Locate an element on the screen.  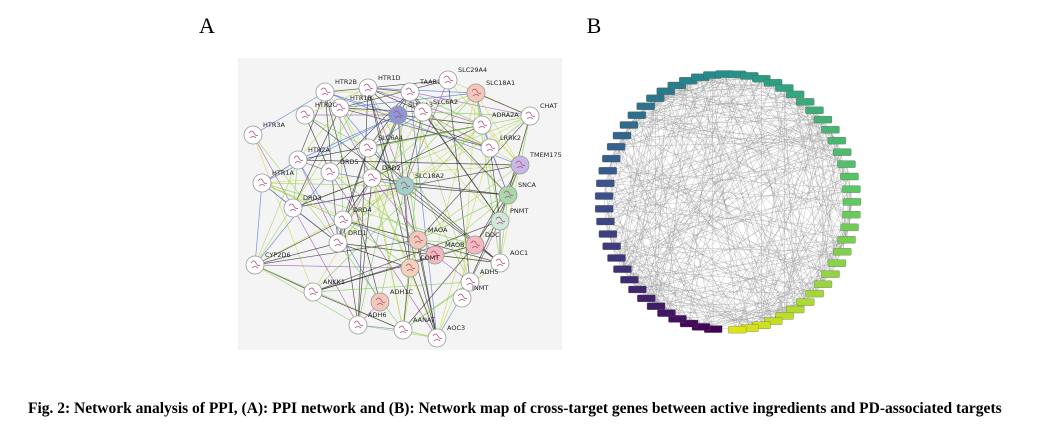
node-label: CYP2D6 is located at coordinates (278, 255).